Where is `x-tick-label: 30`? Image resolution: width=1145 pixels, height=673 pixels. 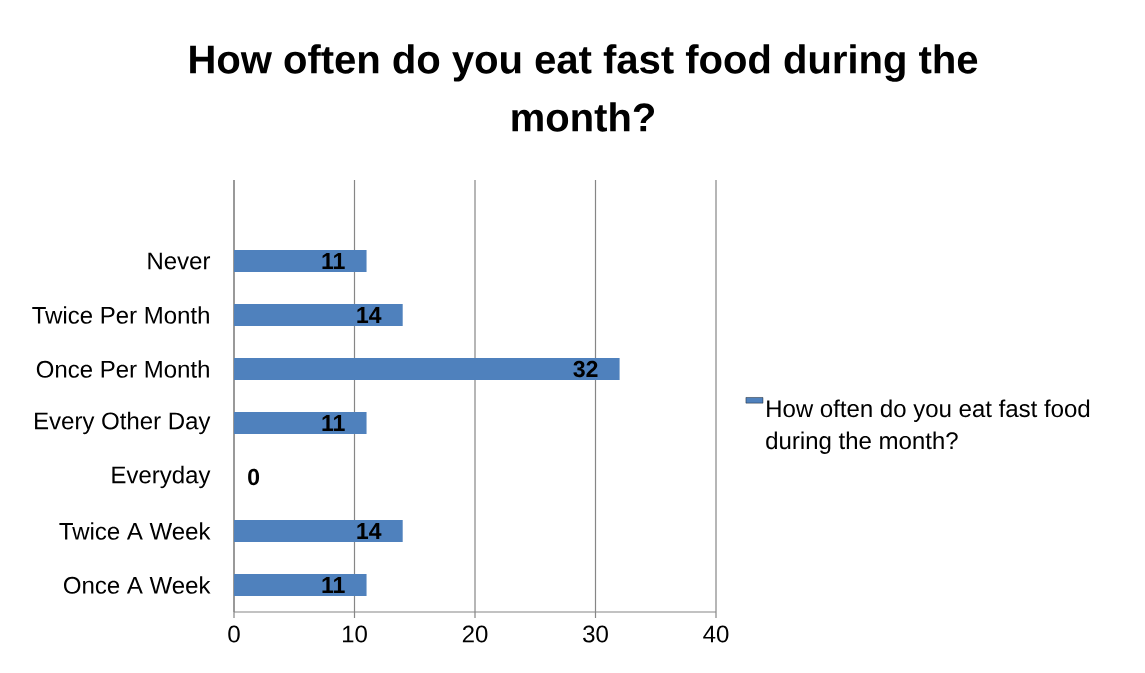
x-tick-label: 30 is located at coordinates (595, 634).